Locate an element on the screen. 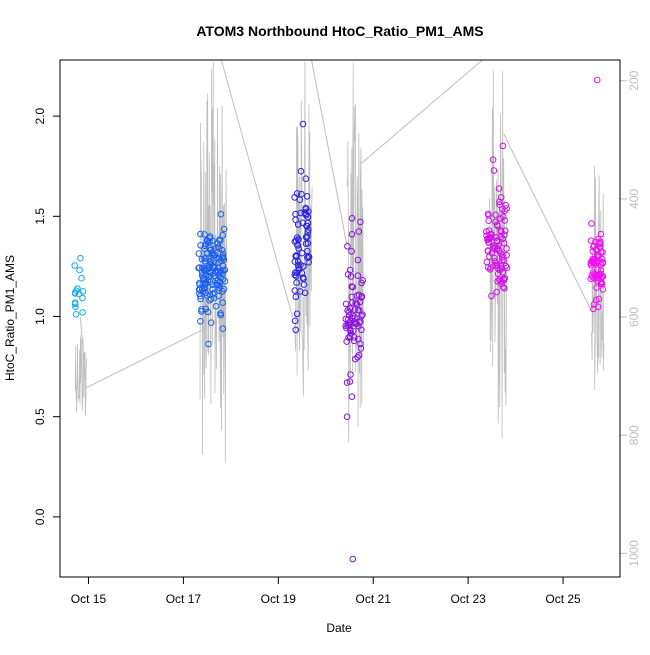 The image size is (650, 655). y-tick-label: 0.5 is located at coordinates (40, 416).